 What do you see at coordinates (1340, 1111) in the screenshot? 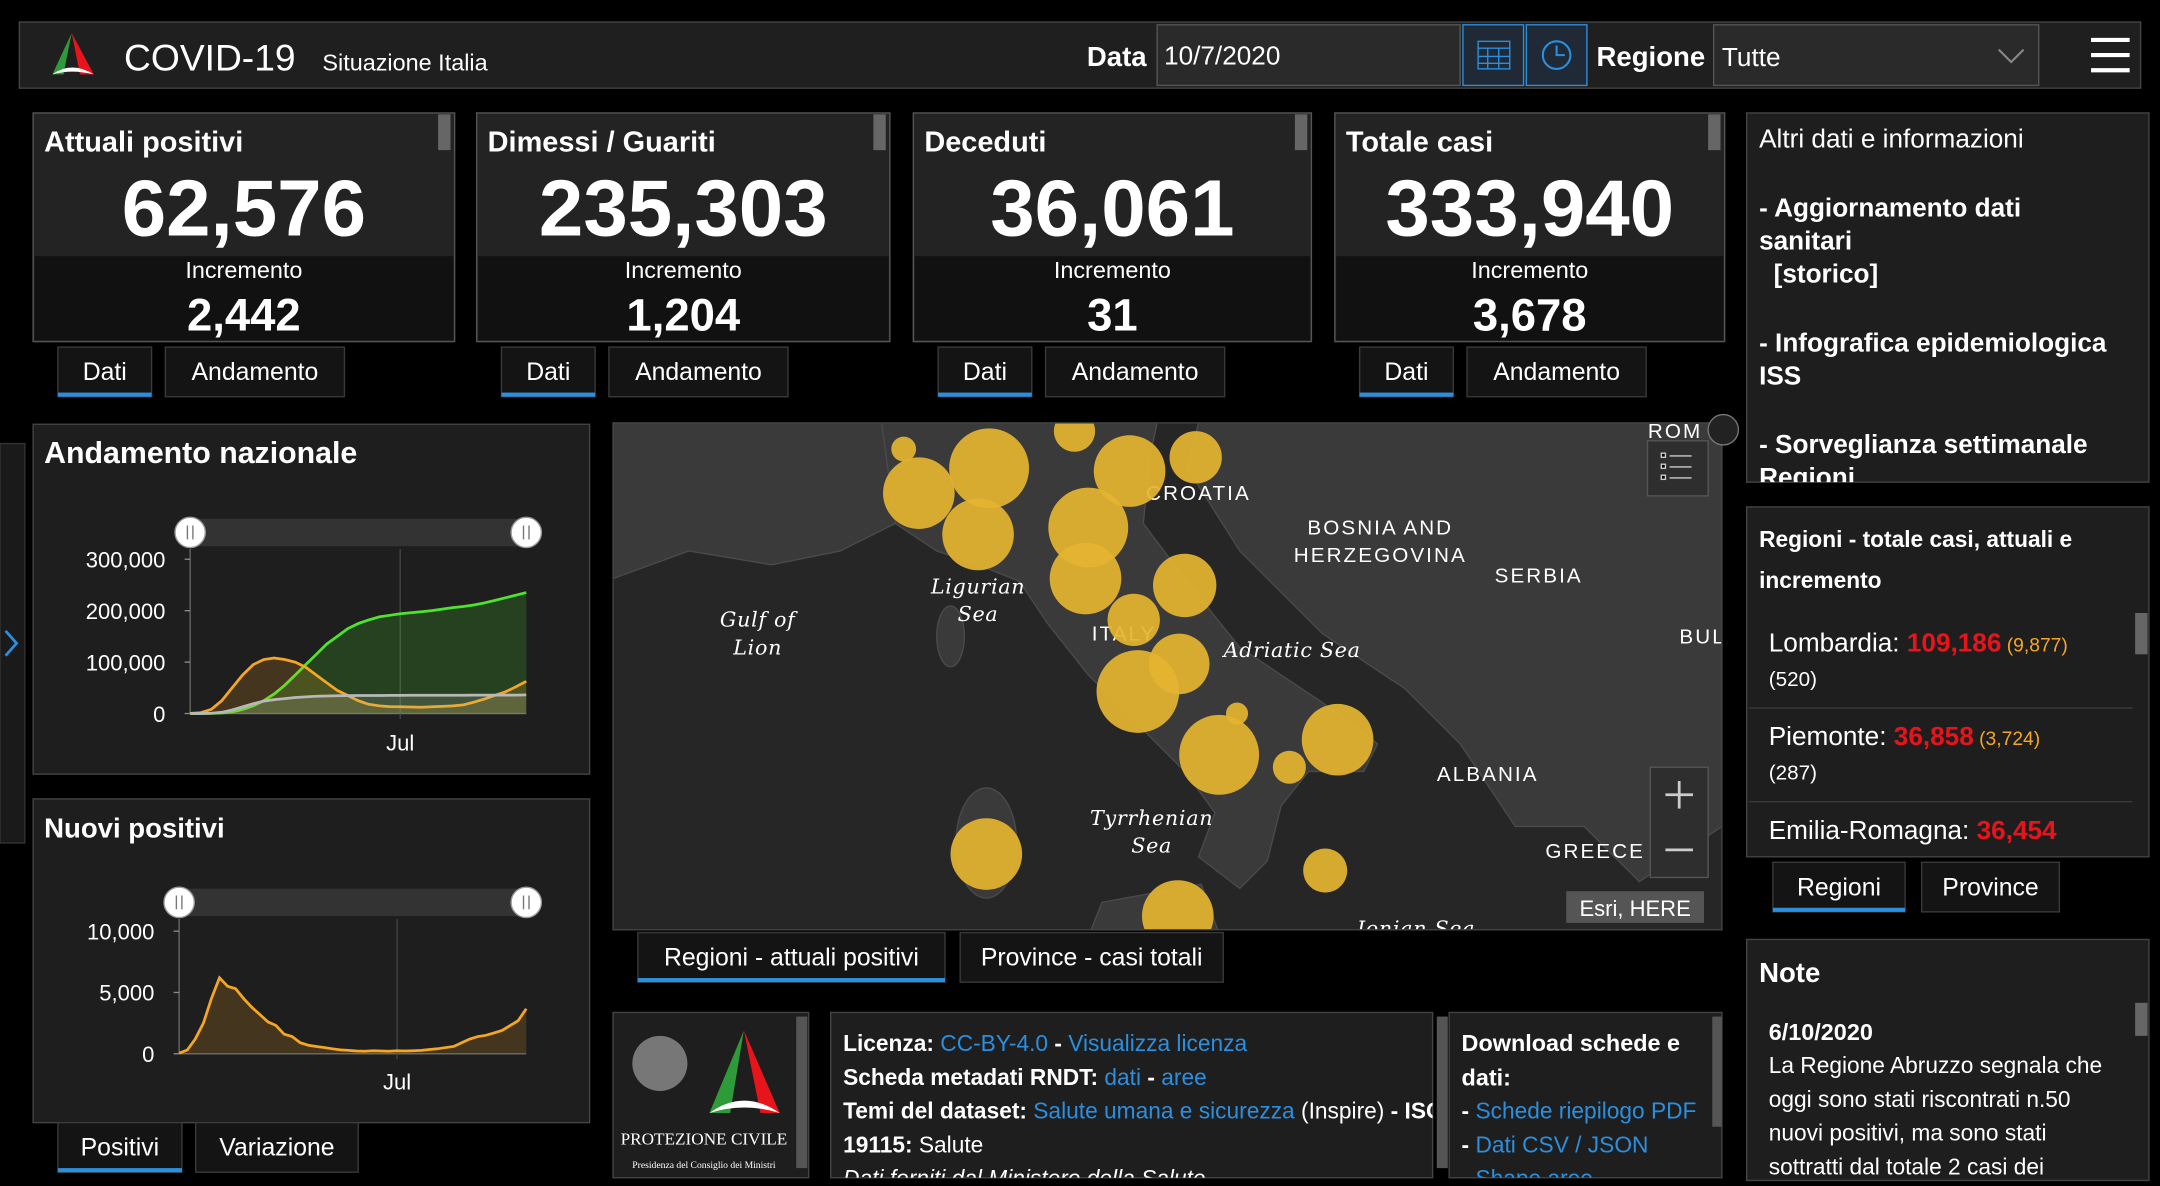
I see `text-segment: (Inspire)` at bounding box center [1340, 1111].